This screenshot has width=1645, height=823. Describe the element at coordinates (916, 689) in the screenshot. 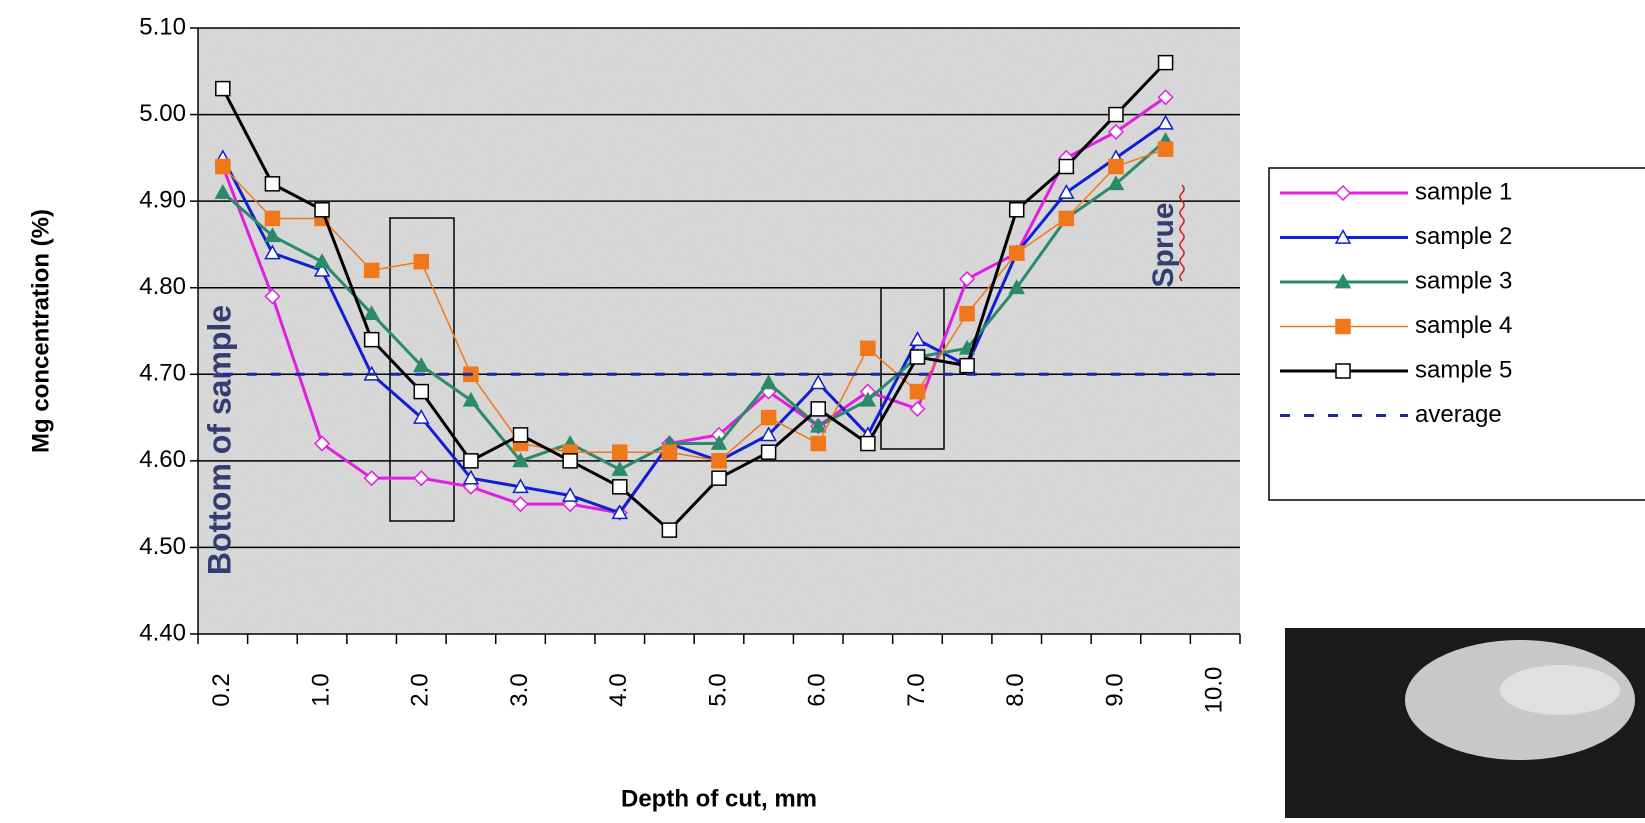

I see `x-tick-label: 7.0` at that location.